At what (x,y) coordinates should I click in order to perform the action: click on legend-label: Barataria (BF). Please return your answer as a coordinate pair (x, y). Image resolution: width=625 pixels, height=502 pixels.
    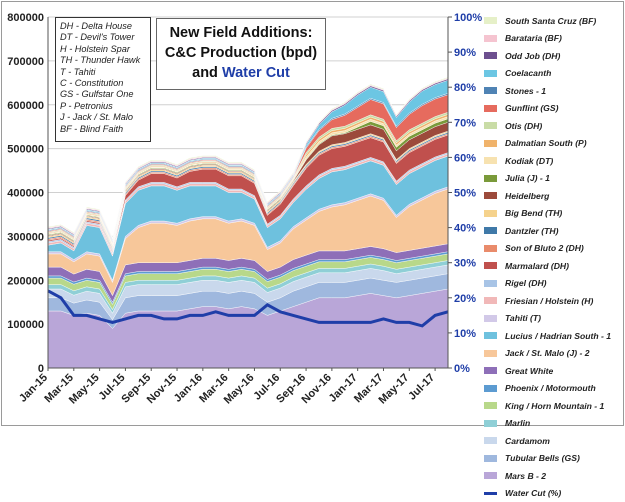
    Looking at the image, I should click on (533, 38).